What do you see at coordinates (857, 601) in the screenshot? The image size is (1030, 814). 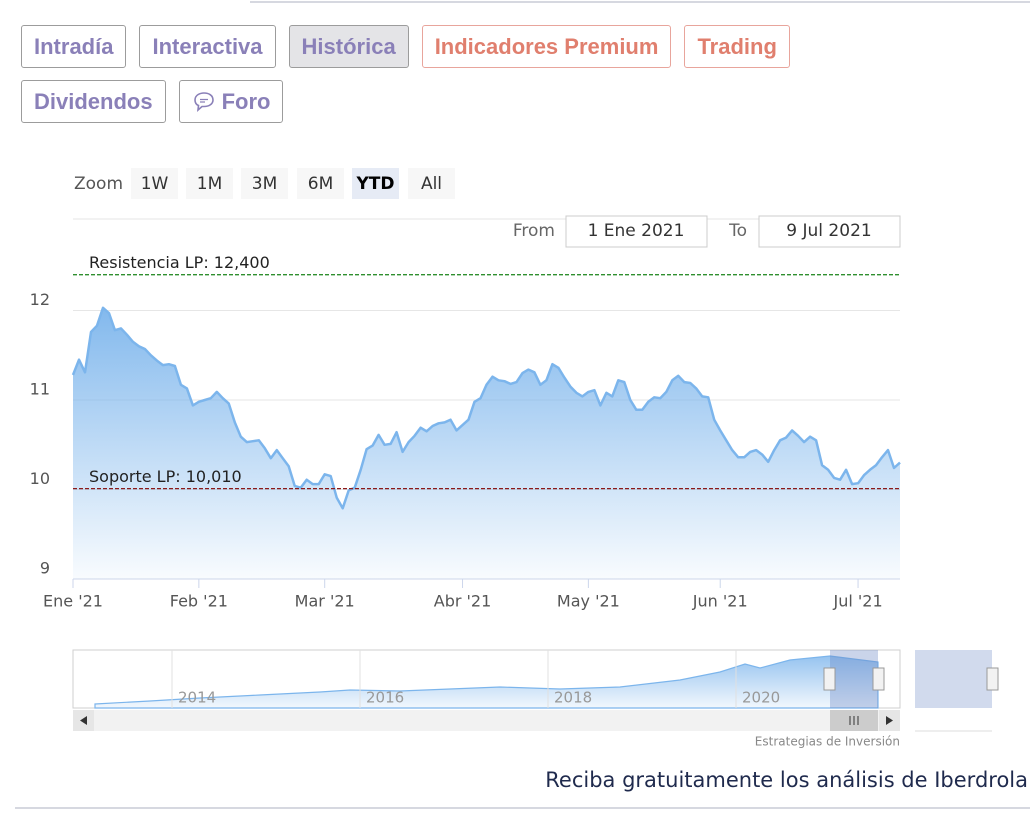 I see `x-tick-label: Jul '21` at bounding box center [857, 601].